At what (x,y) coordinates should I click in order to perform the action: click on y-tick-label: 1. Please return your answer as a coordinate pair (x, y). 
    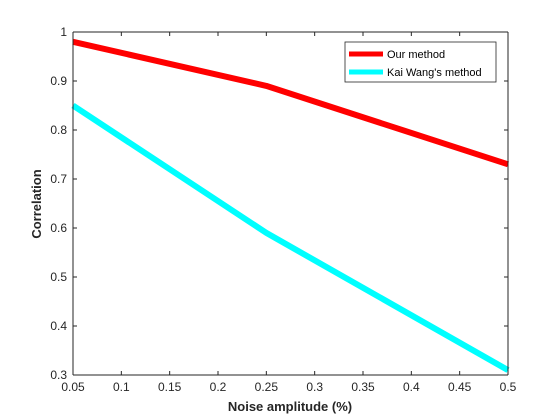
    Looking at the image, I should click on (63, 32).